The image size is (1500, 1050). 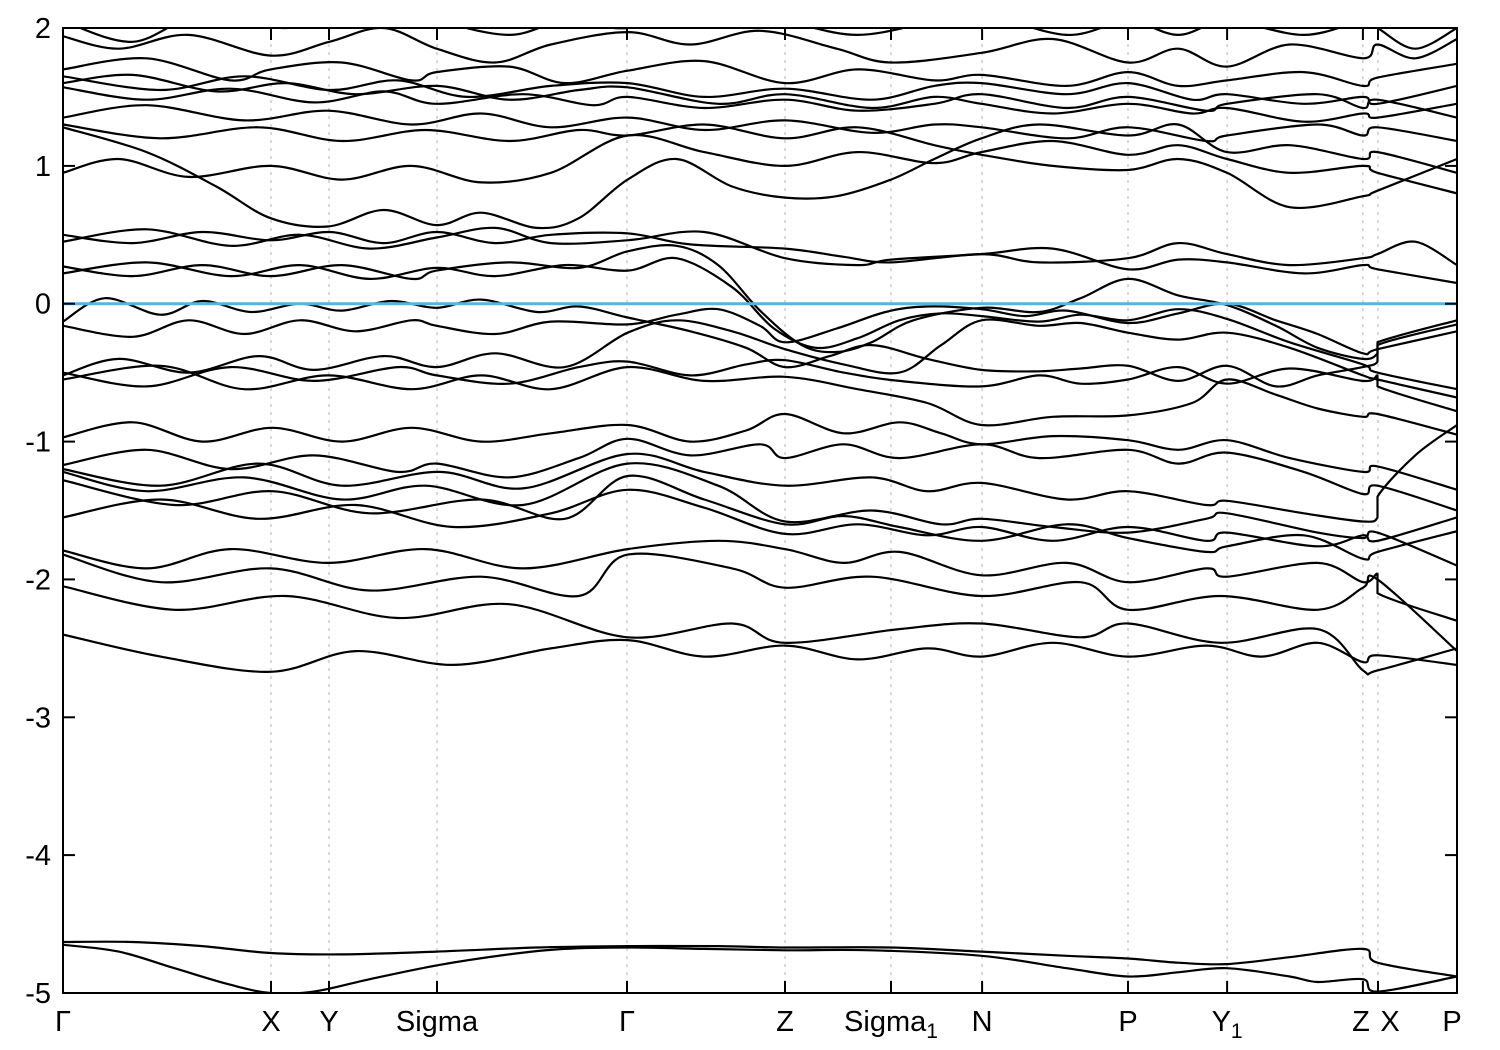 I want to click on k-point-label: Sigma, so click(x=437, y=1022).